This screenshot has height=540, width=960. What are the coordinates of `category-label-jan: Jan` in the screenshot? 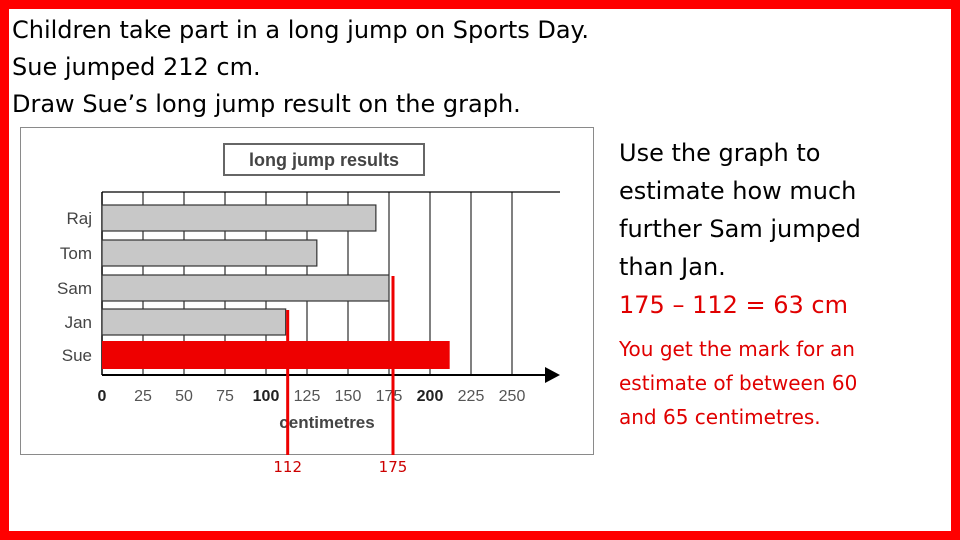 It's located at (78, 322).